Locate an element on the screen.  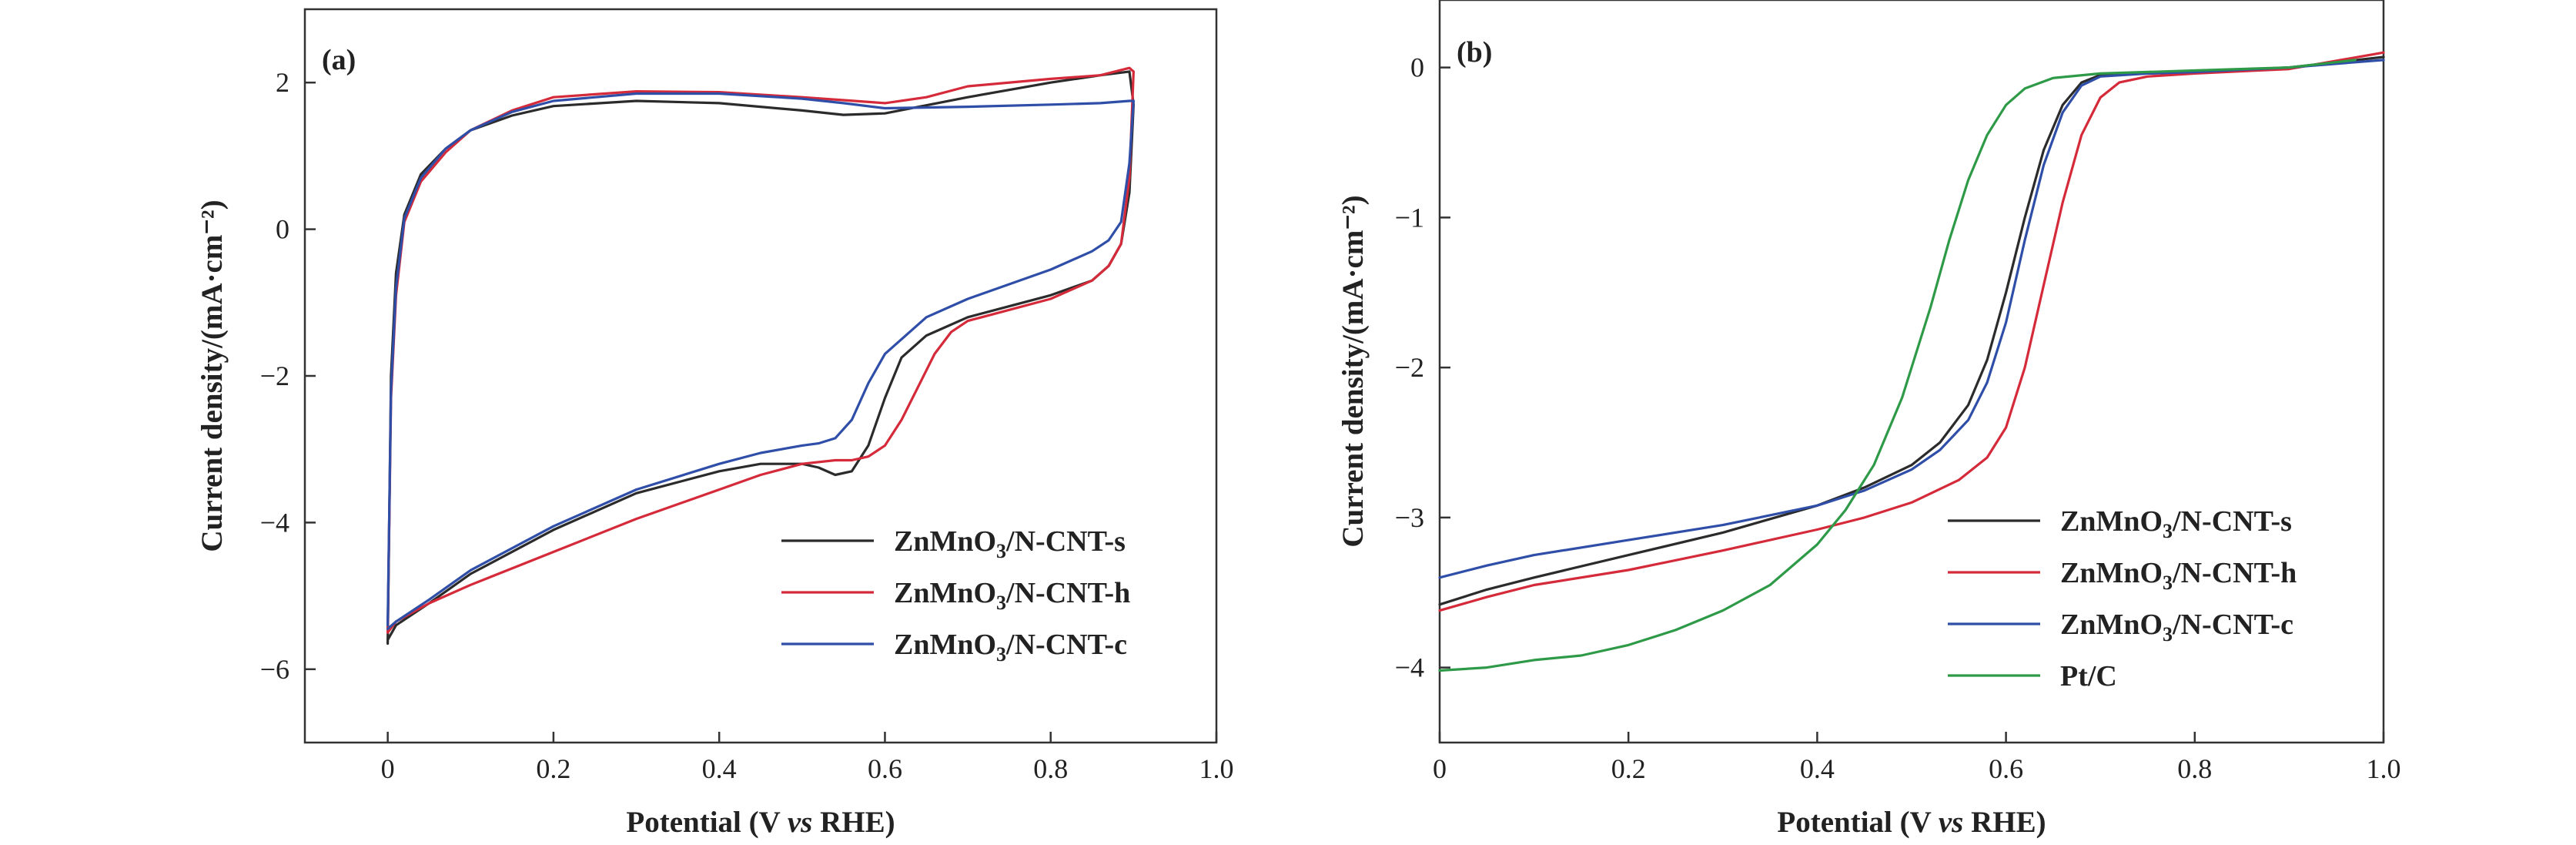
x-axis-label-a-end: RHE) is located at coordinates (854, 822).